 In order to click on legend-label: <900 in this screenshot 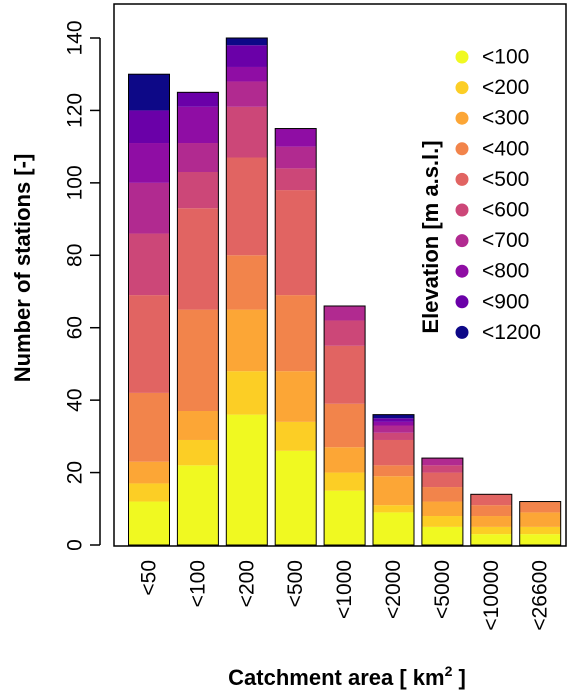, I will do `click(505, 301)`.